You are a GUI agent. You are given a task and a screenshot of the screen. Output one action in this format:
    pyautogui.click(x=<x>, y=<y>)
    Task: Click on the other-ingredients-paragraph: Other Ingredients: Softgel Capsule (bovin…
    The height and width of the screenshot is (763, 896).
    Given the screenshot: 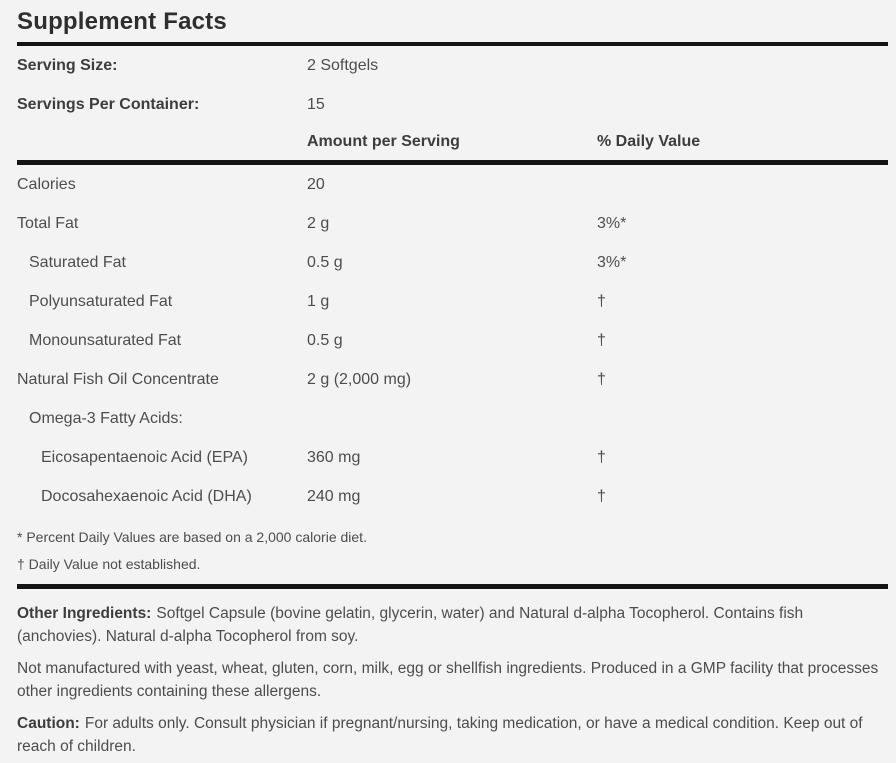 What is the action you would take?
    pyautogui.click(x=452, y=625)
    